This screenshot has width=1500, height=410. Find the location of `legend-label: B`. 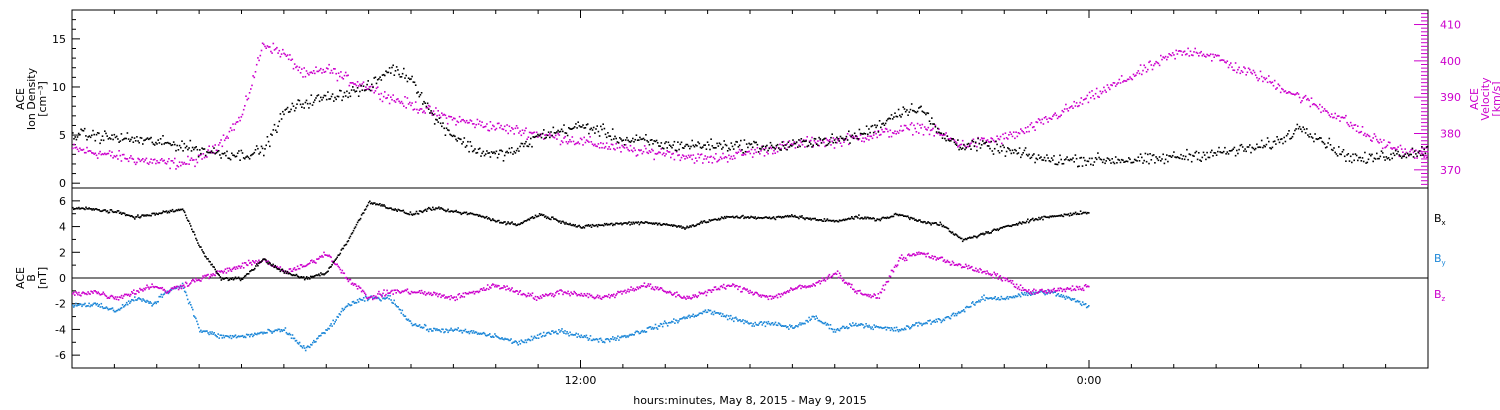

legend-label: B is located at coordinates (1438, 218).